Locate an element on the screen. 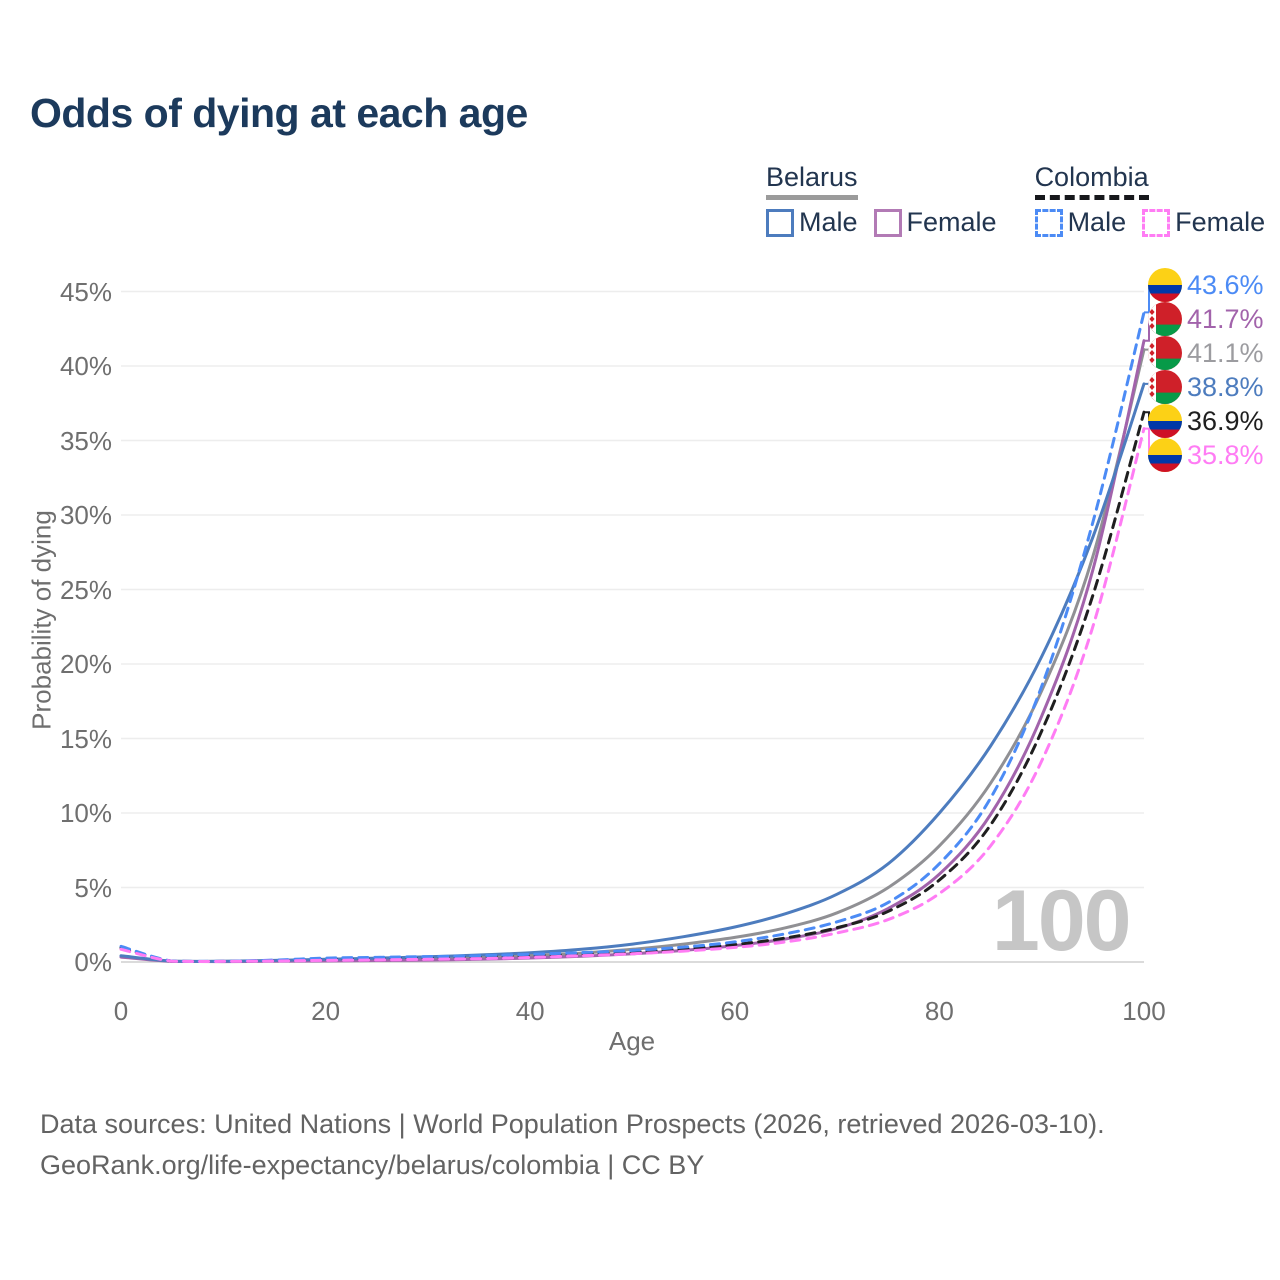 This screenshot has height=1280, width=1280. belarus-male-swatch-icon is located at coordinates (780, 222).